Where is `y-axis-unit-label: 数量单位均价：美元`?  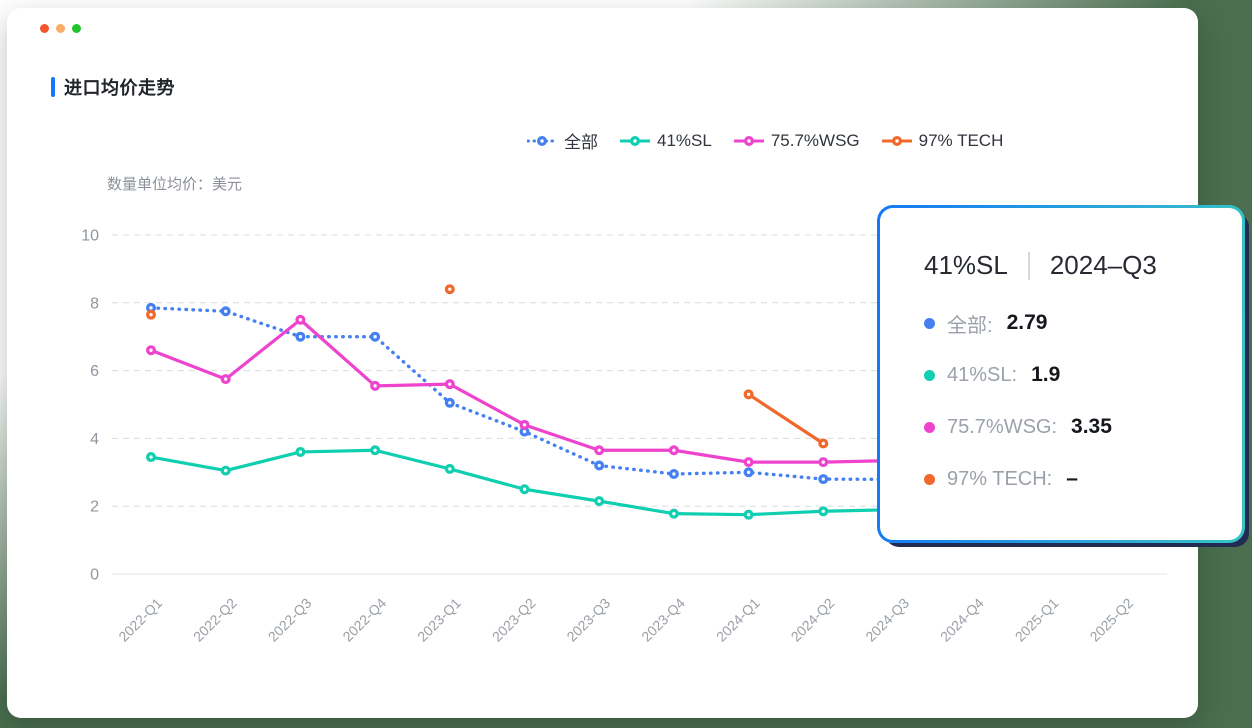 y-axis-unit-label: 数量单位均价：美元 is located at coordinates (175, 184).